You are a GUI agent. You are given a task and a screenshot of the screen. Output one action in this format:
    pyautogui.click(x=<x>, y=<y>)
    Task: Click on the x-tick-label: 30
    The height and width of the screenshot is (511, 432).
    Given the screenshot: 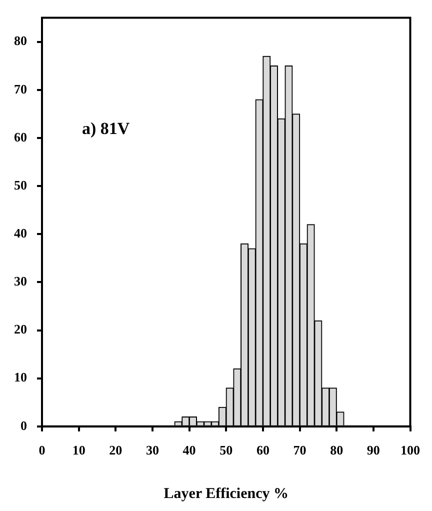 What is the action you would take?
    pyautogui.click(x=152, y=450)
    